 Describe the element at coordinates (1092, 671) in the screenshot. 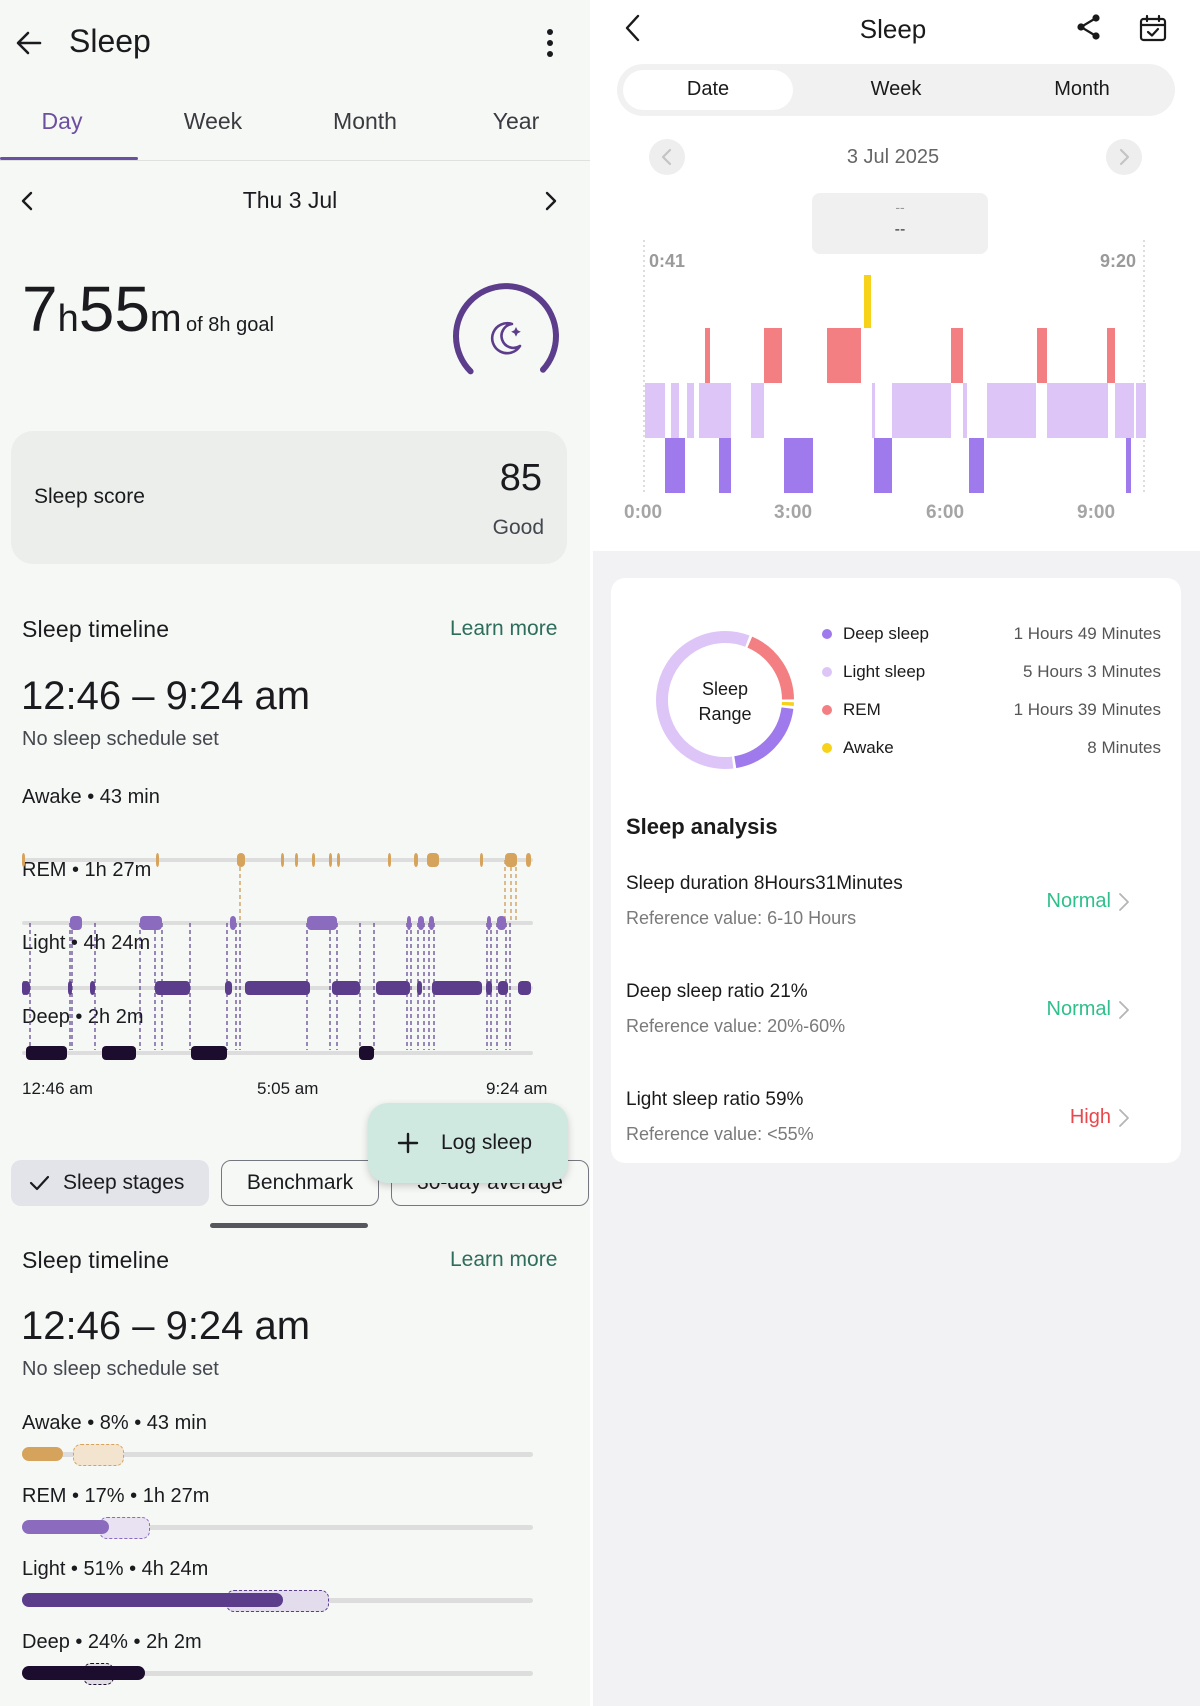

I see `legend-value: 5 Hours 3 Minutes` at that location.